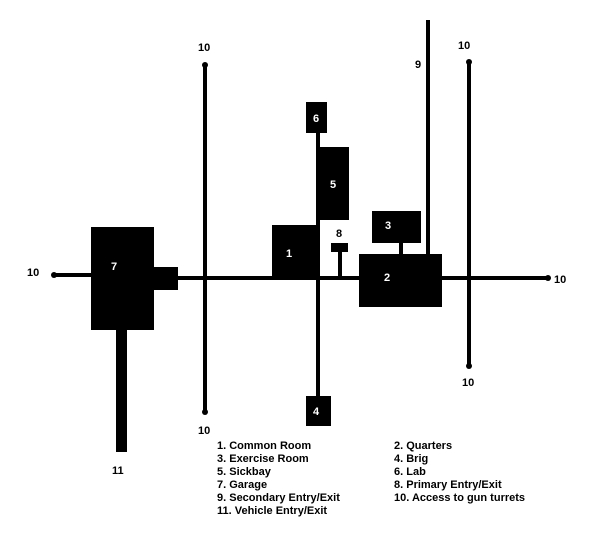 This screenshot has width=600, height=547. Describe the element at coordinates (411, 459) in the screenshot. I see `legend-item: 4. Brig` at that location.